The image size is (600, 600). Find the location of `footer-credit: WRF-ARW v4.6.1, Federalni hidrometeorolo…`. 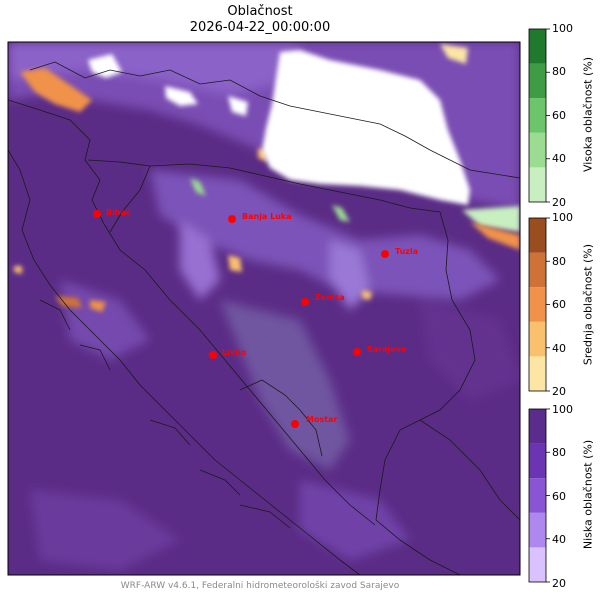

footer-credit: WRF-ARW v4.6.1, Federalni hidrometeorolo… is located at coordinates (260, 586).